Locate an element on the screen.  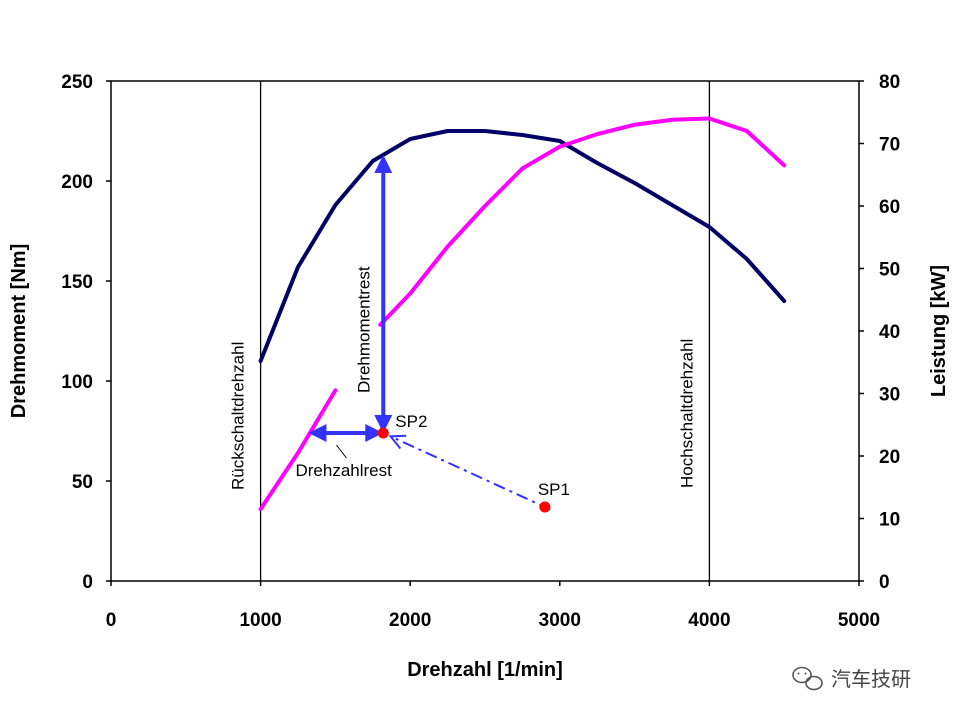
speed-reserve-arrowhead-right is located at coordinates (374, 433).